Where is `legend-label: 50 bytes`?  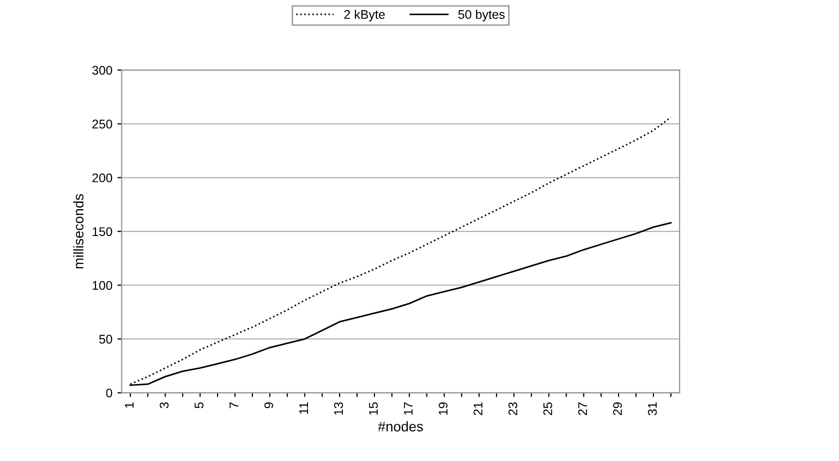 legend-label: 50 bytes is located at coordinates (481, 16).